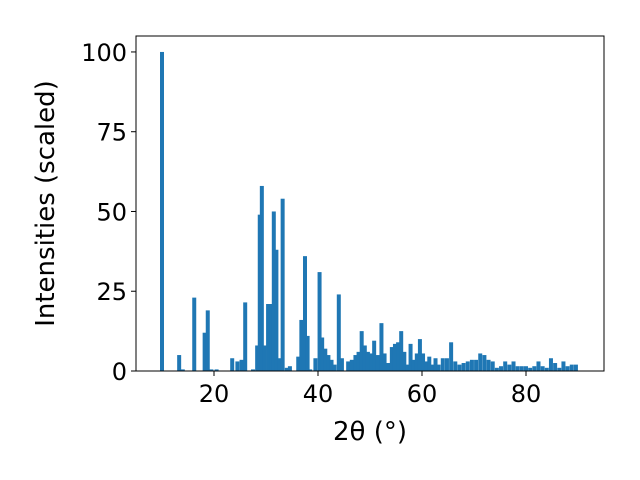  Describe the element at coordinates (370, 389) in the screenshot. I see `x-axis-ticks: 20 40 60 80` at that location.